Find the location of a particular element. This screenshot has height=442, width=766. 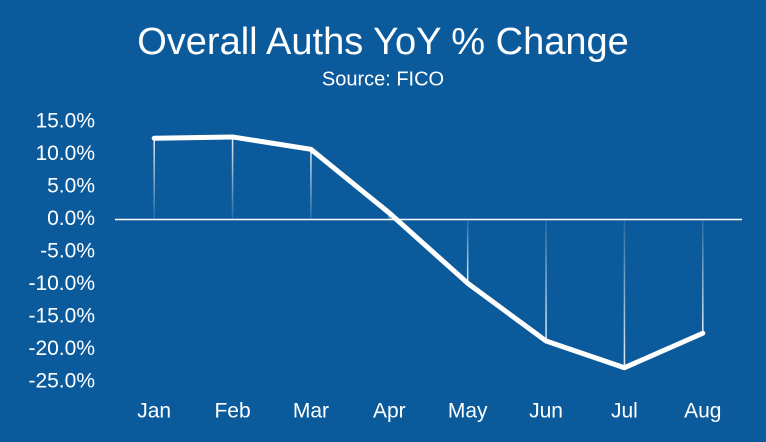

y-tick-label: 15.0% is located at coordinates (65, 121).